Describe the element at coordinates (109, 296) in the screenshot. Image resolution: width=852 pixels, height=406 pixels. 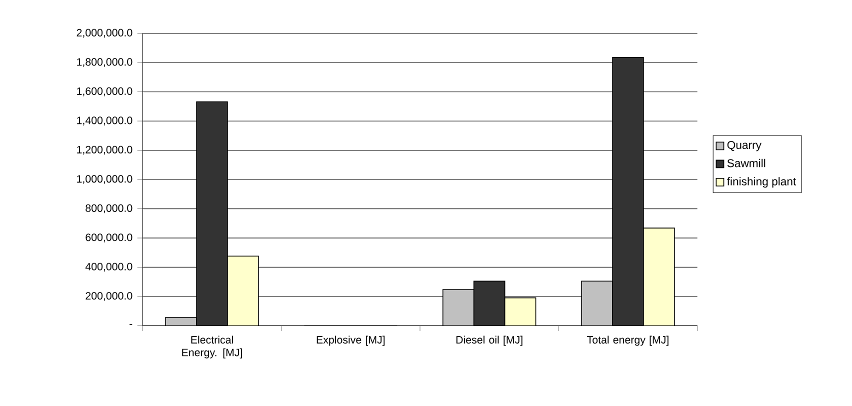
I see `y-tick-label: 200,000.0` at that location.